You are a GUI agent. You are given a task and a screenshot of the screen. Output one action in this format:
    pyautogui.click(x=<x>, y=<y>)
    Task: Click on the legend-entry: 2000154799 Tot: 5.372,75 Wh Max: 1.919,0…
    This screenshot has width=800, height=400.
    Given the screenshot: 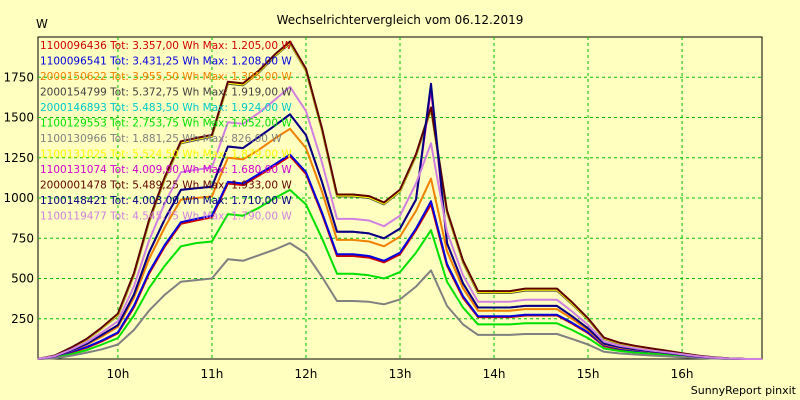 What is the action you would take?
    pyautogui.click(x=166, y=93)
    